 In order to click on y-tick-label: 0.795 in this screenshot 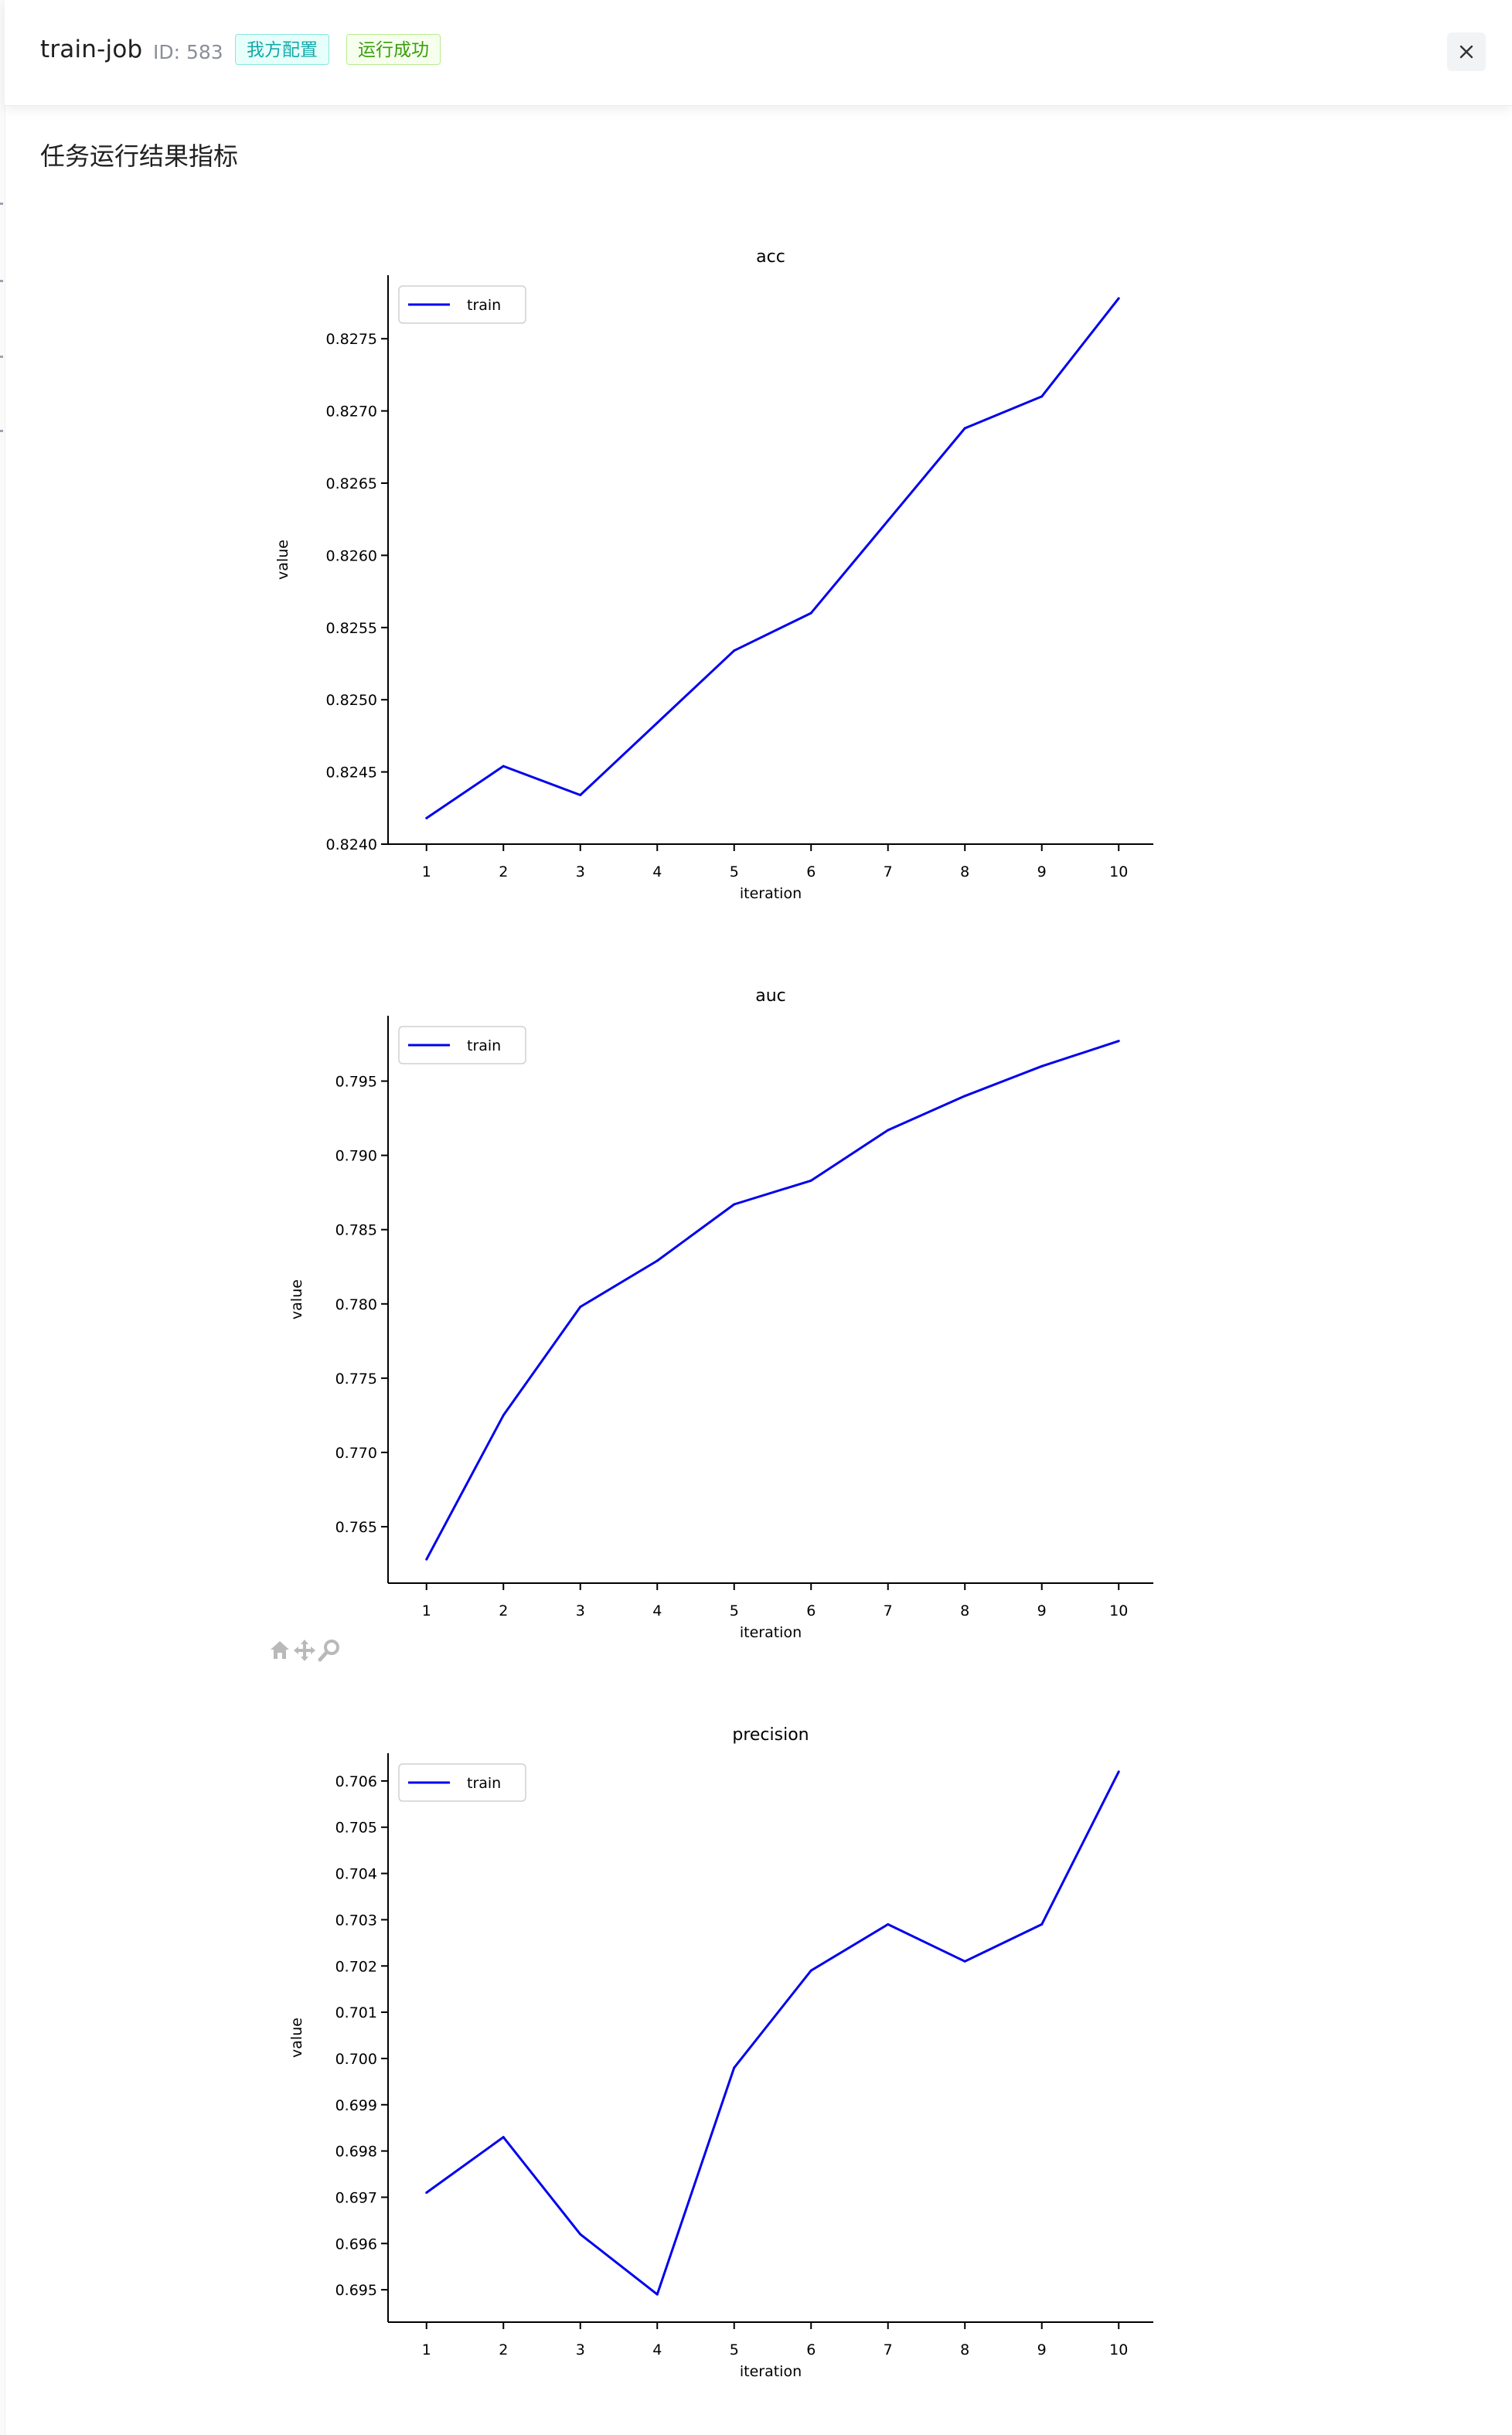, I will do `click(356, 1082)`.